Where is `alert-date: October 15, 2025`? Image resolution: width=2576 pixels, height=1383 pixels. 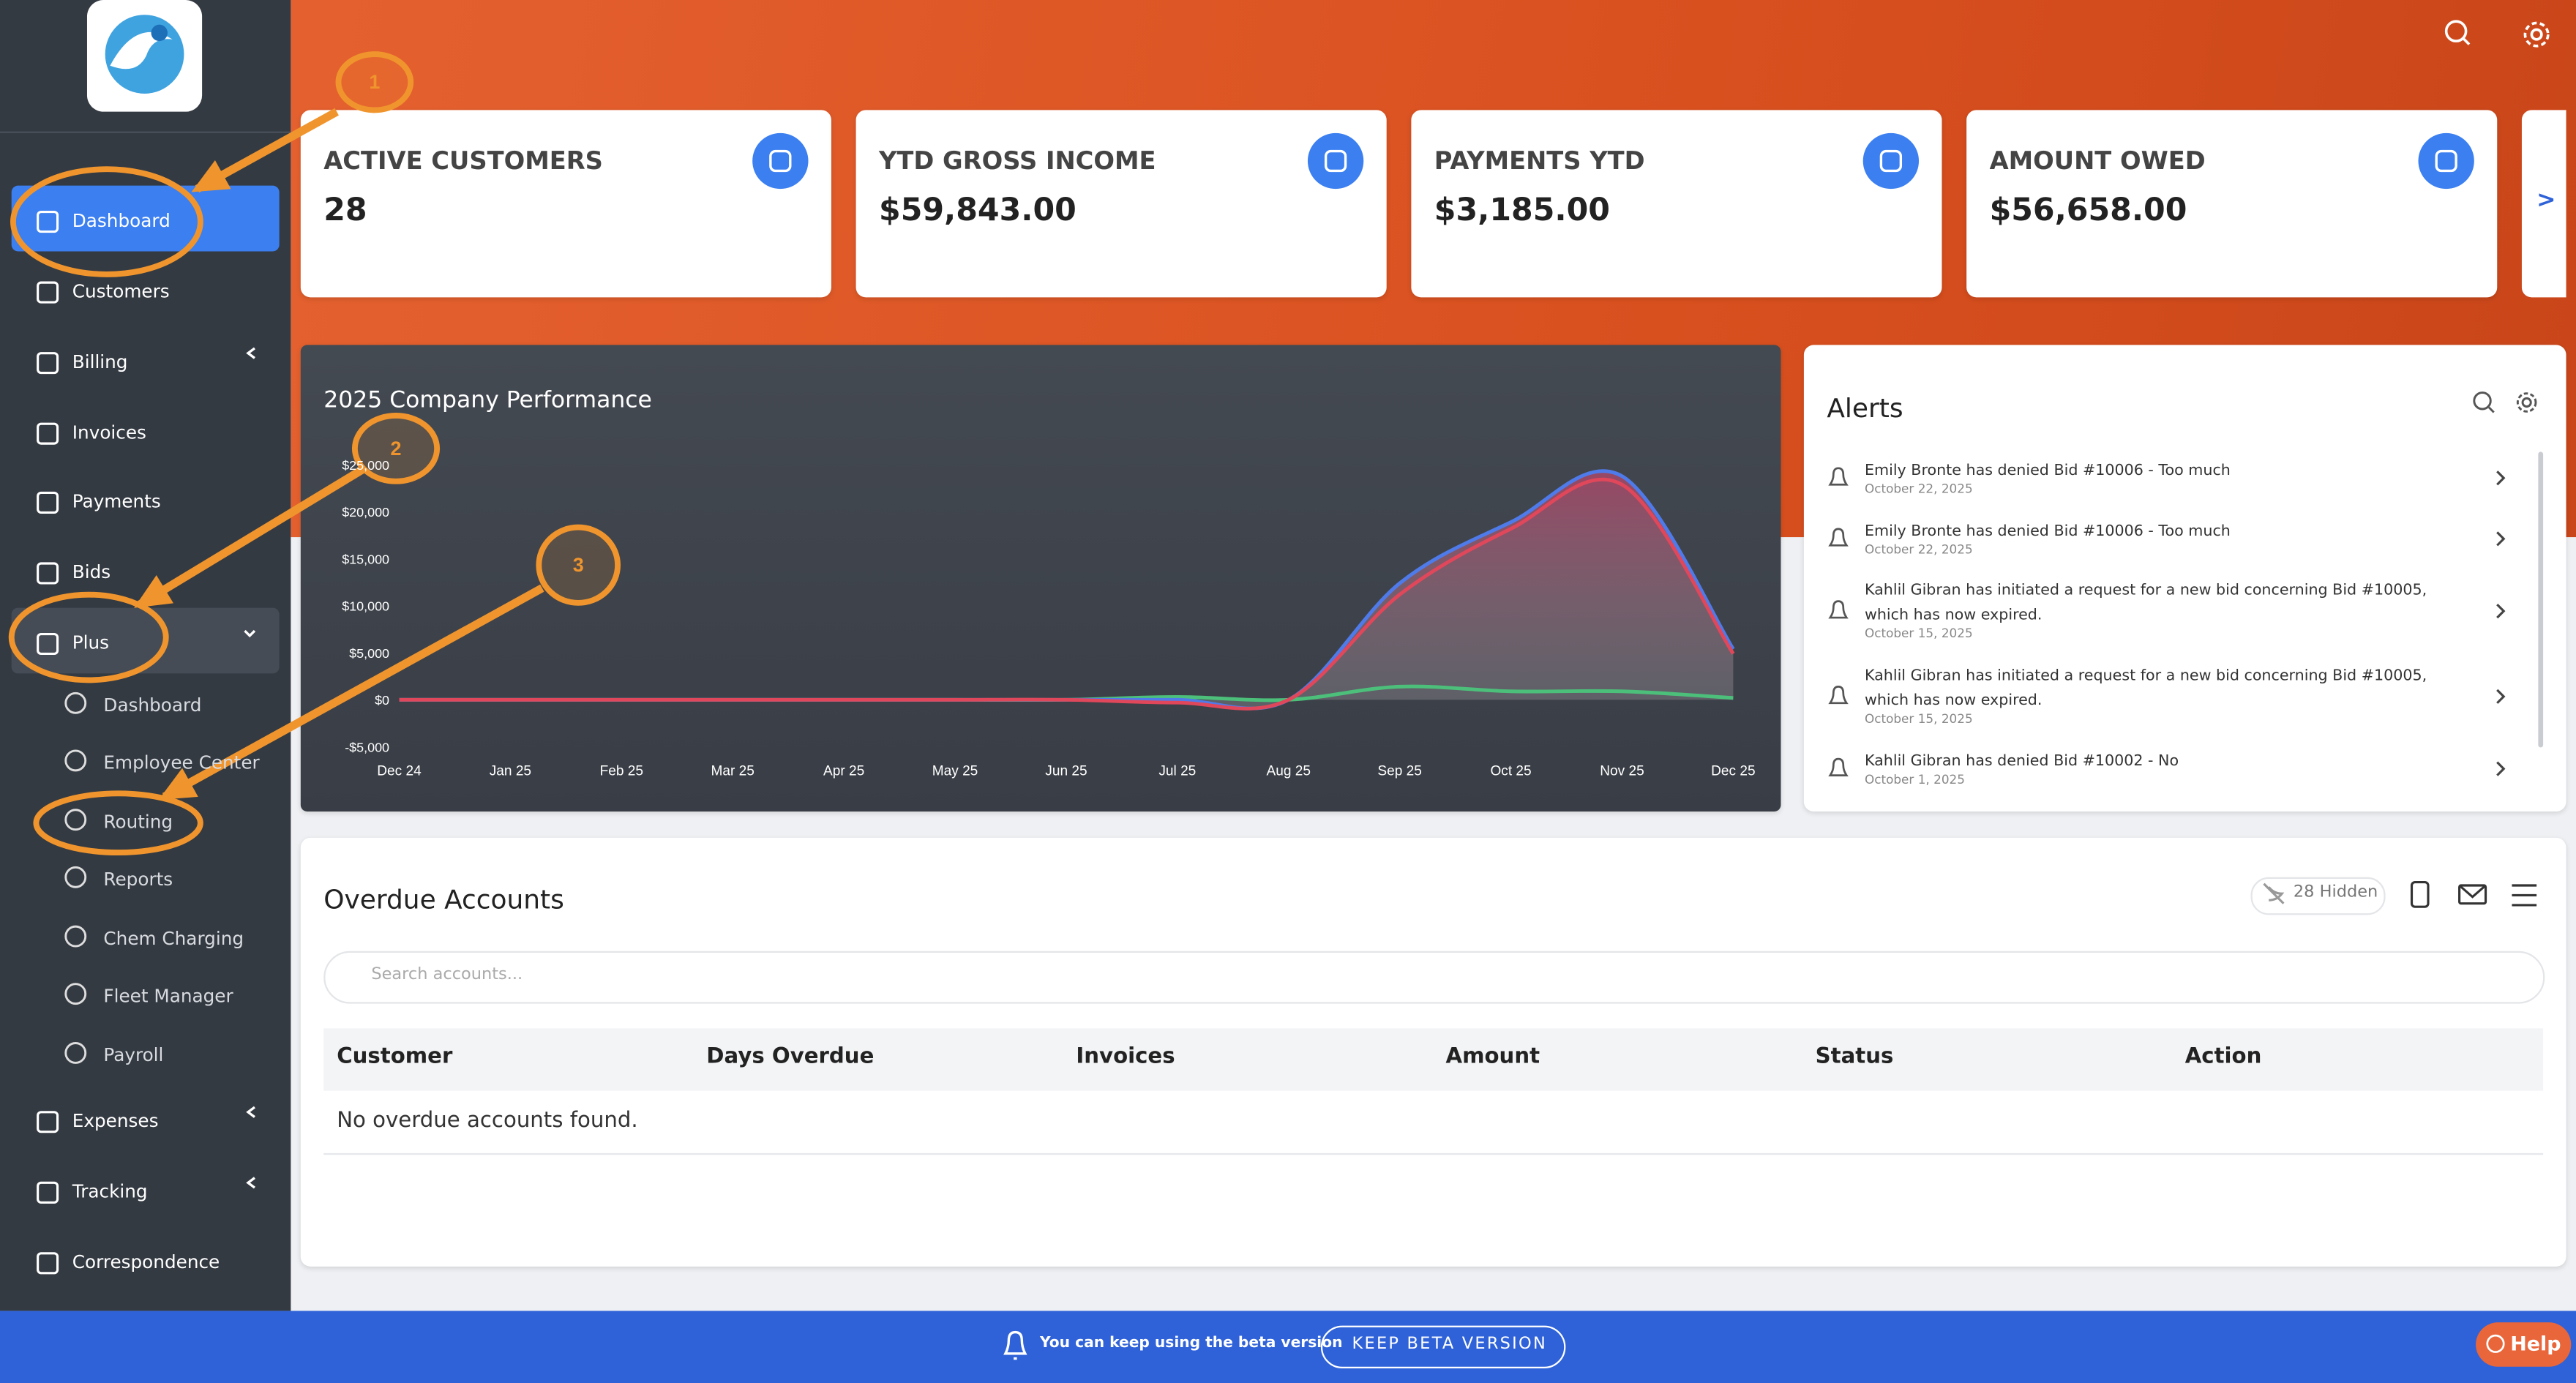 alert-date: October 15, 2025 is located at coordinates (1918, 719).